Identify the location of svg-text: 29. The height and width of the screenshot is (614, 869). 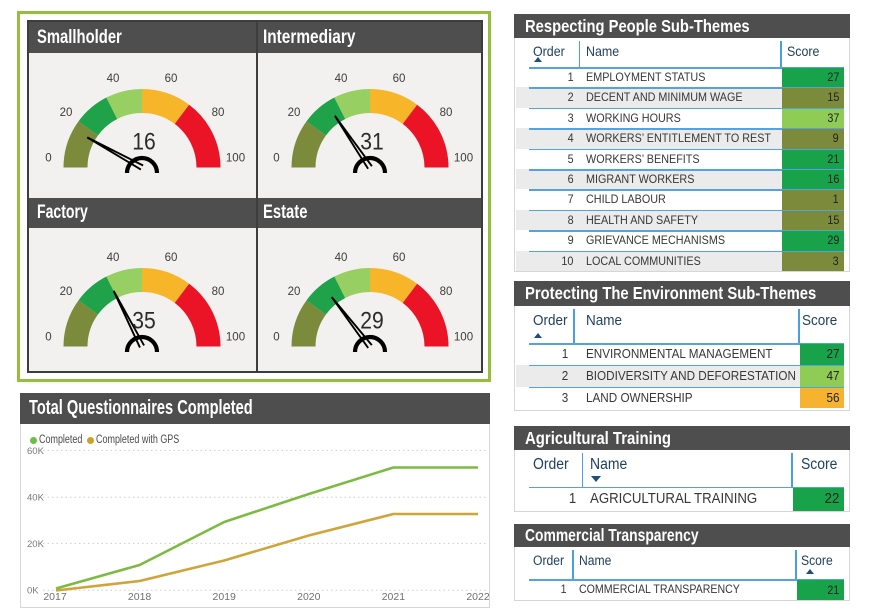
(371, 320).